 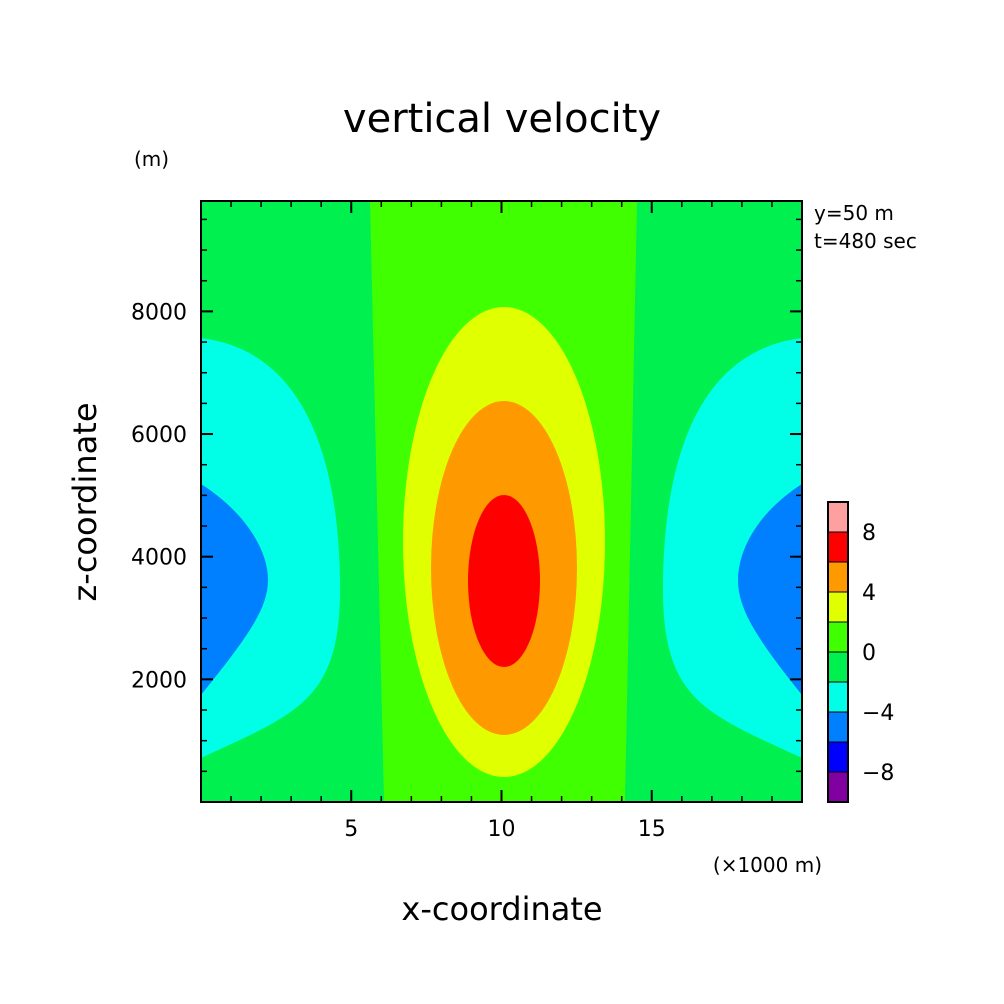 What do you see at coordinates (159, 312) in the screenshot?
I see `y-tick-label: 8000` at bounding box center [159, 312].